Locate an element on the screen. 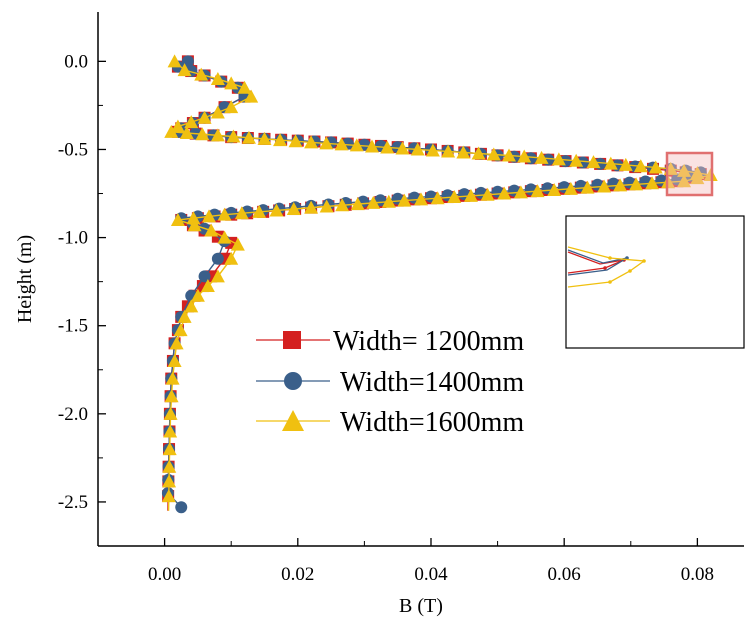 Image resolution: width=746 pixels, height=622 pixels. x-tick-label: 0.08 is located at coordinates (697, 574).